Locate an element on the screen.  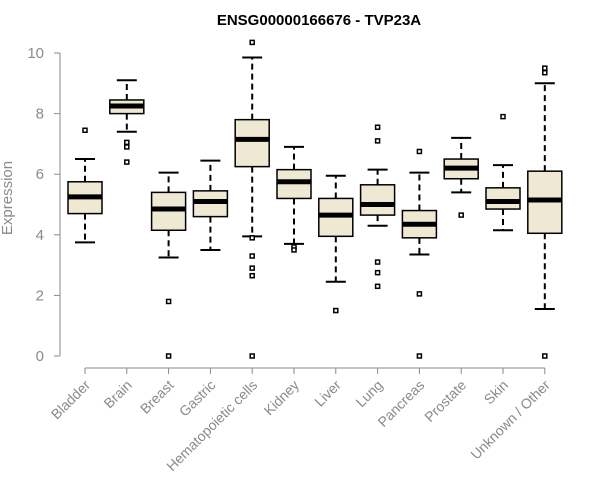
chart-title: ENSG00000166676 - TVP23A is located at coordinates (319, 20).